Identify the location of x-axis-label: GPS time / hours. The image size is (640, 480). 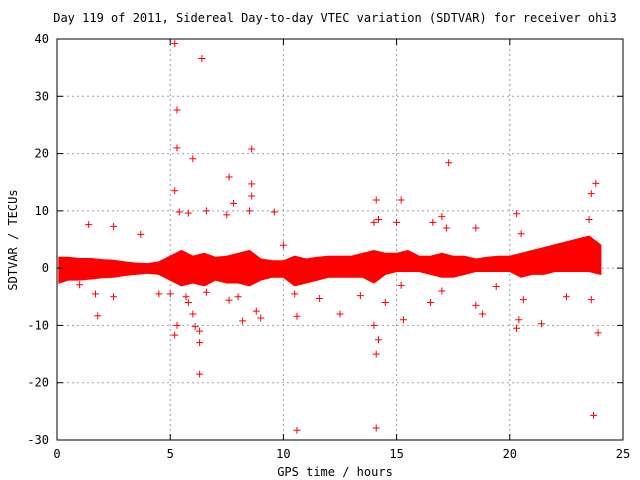
(335, 472).